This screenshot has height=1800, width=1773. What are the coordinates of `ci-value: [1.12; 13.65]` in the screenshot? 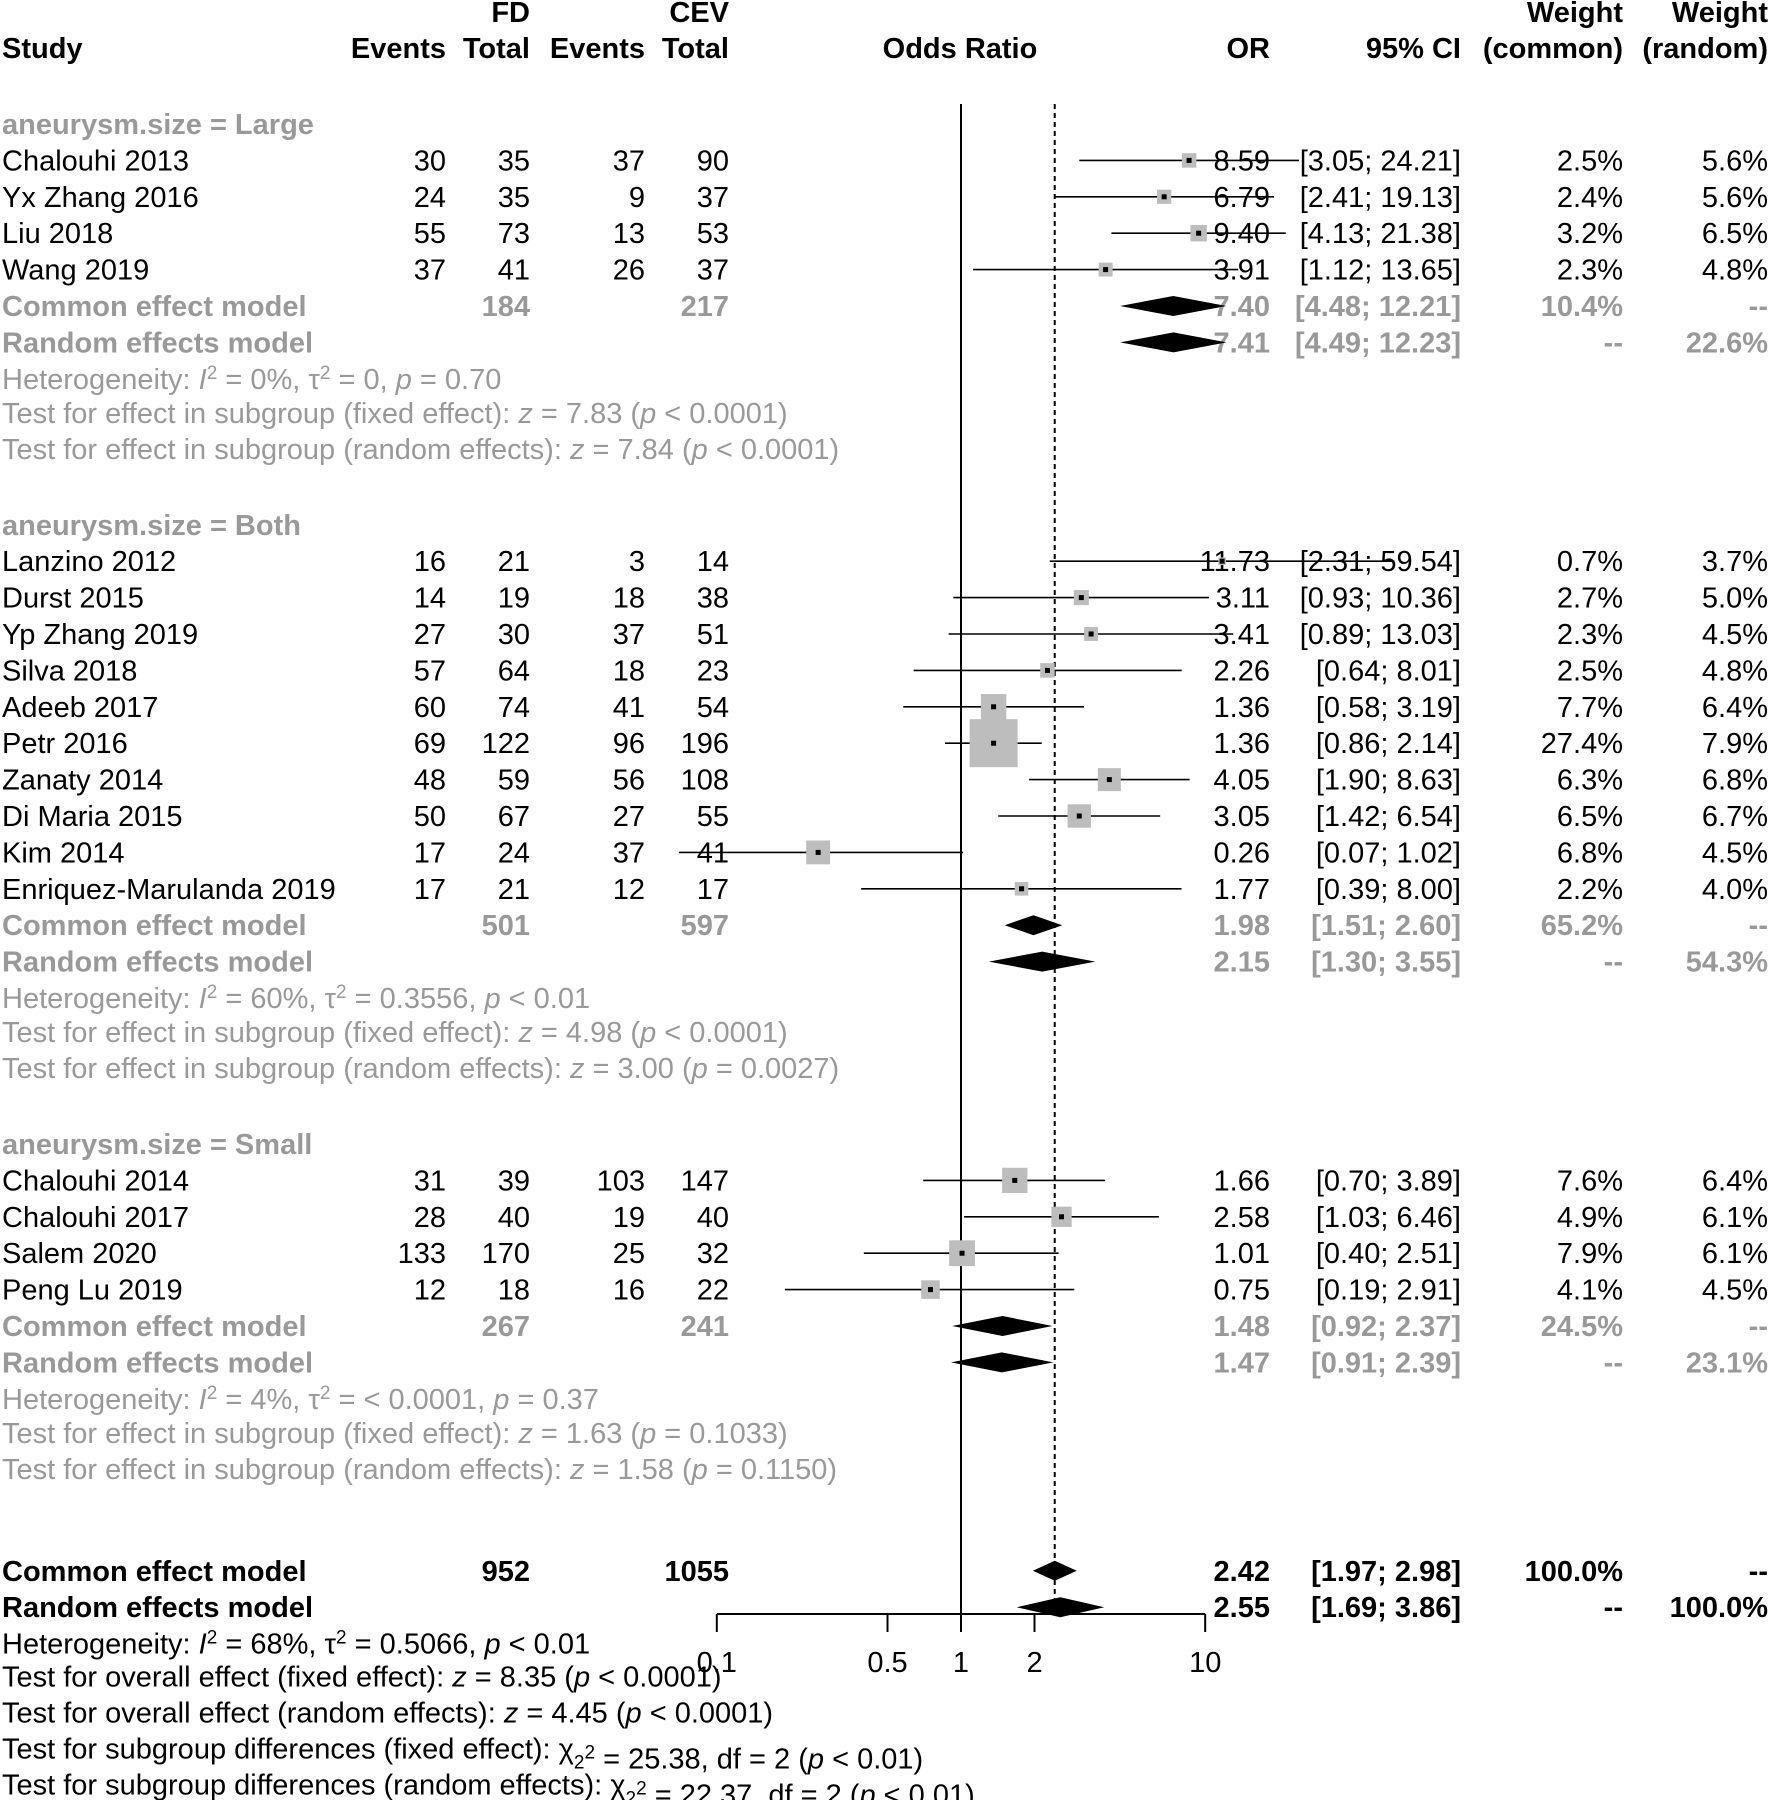 It's located at (1380, 271).